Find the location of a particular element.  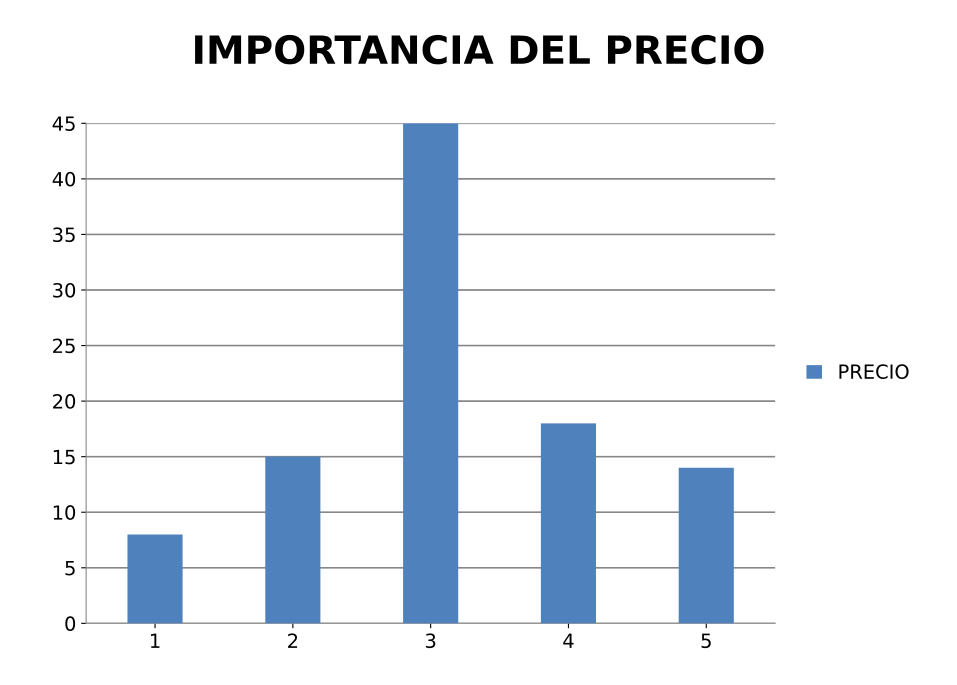

y-tick-label: 40 is located at coordinates (64, 179).